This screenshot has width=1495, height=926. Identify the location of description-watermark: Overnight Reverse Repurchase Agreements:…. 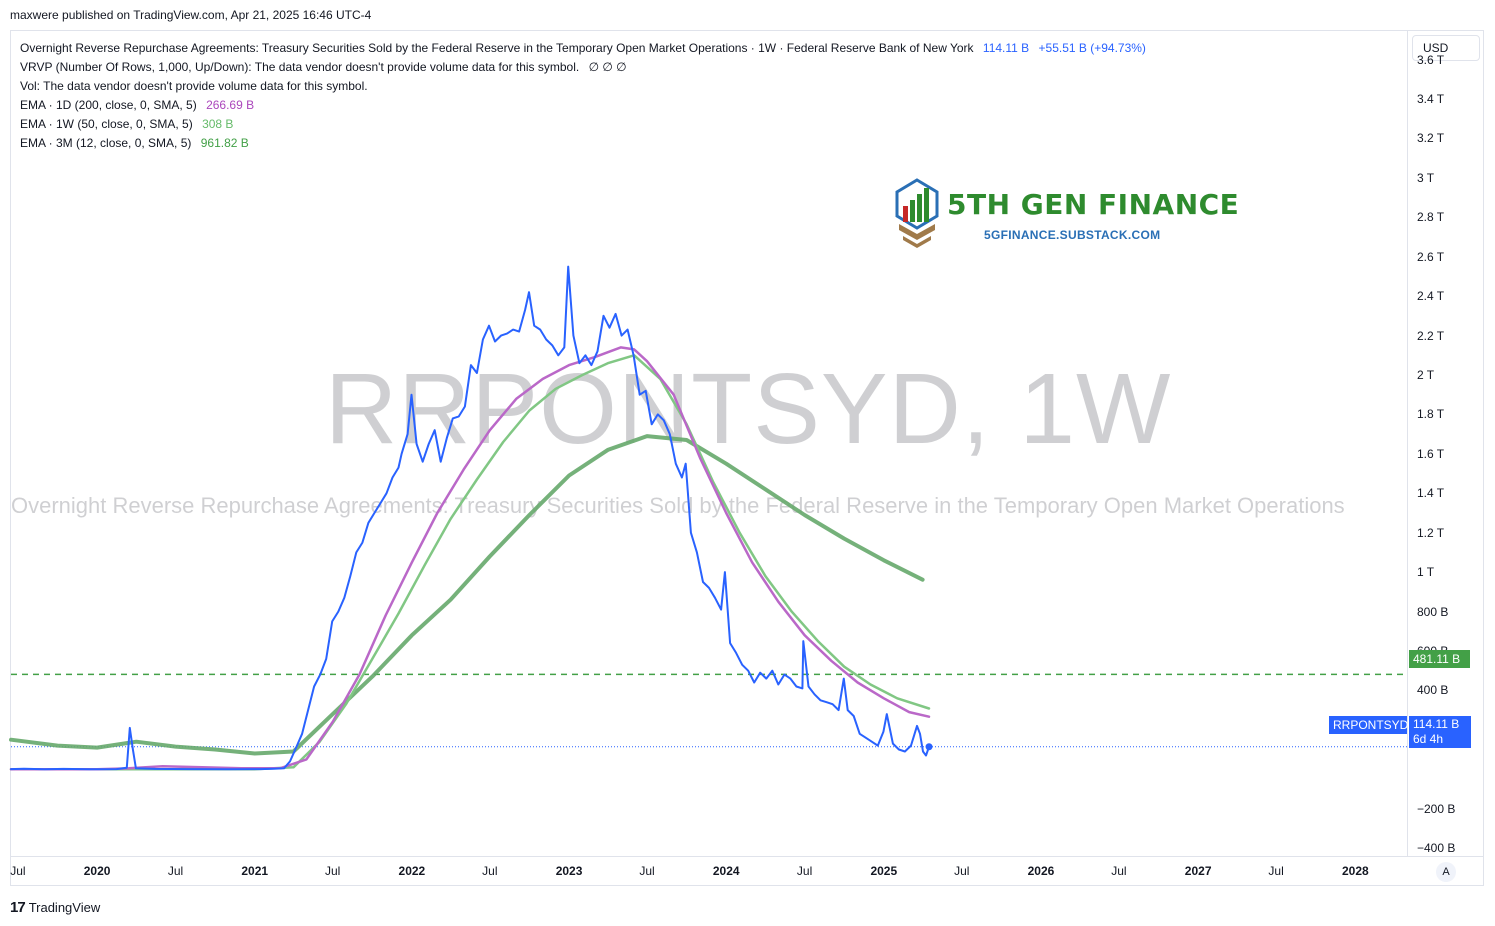
(678, 505).